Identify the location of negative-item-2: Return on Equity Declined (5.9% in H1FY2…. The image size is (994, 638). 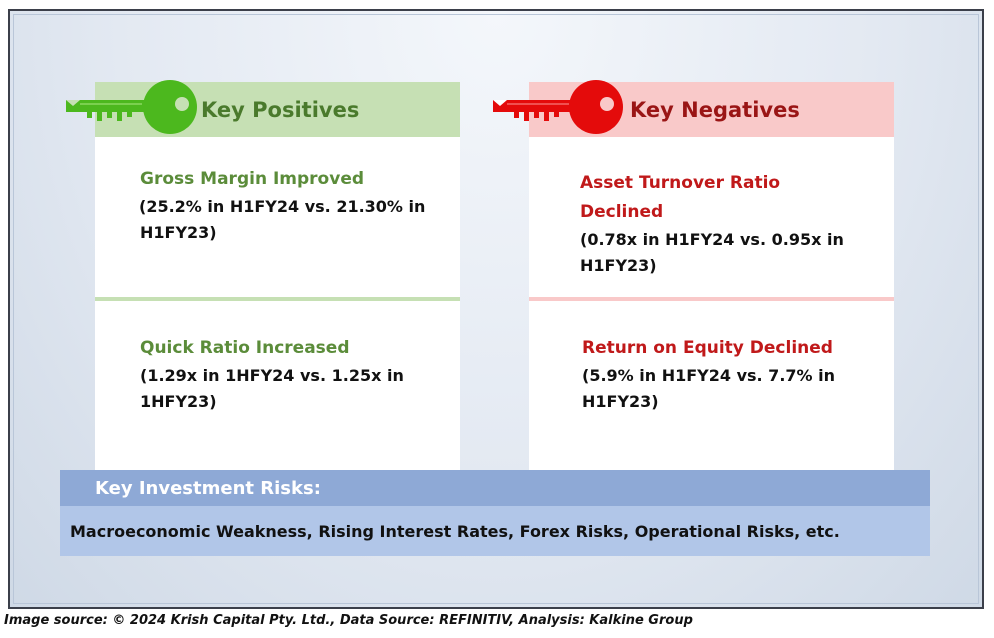
(736, 374).